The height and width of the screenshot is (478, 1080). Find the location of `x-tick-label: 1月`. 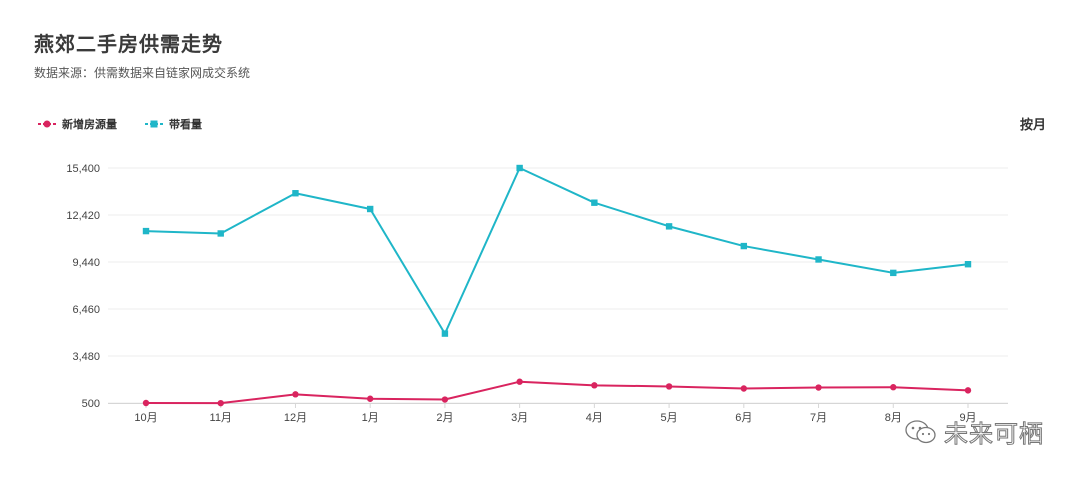

x-tick-label: 1月 is located at coordinates (370, 418).